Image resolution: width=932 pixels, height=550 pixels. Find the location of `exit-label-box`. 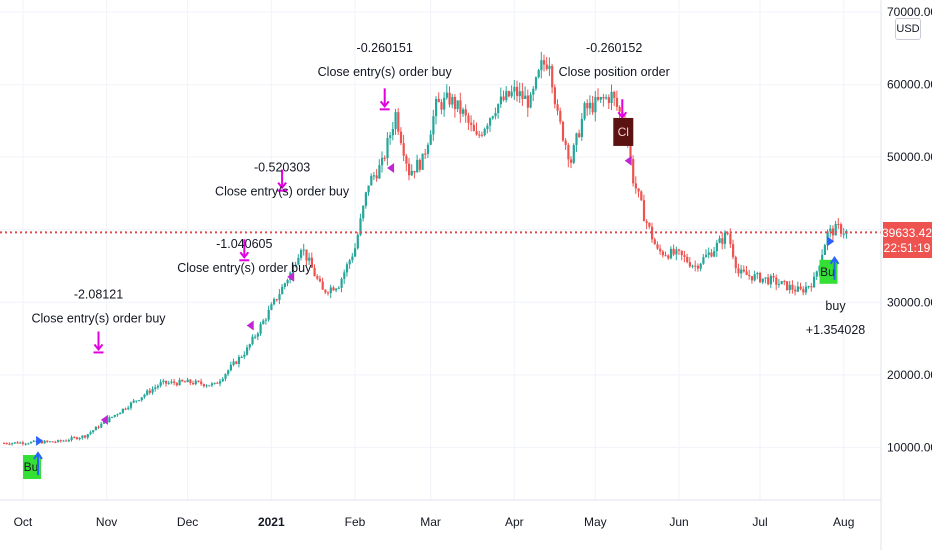

exit-label-box is located at coordinates (623, 131).